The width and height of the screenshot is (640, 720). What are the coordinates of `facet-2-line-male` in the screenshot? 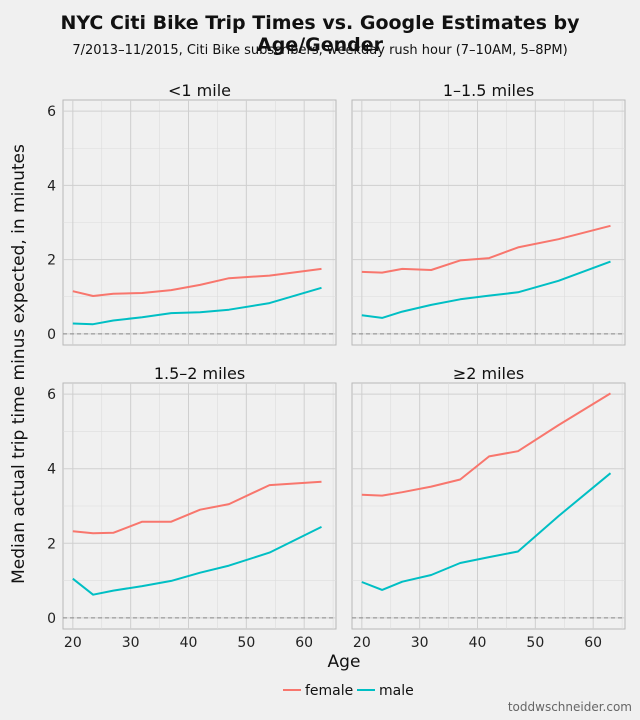 It's located at (486, 289).